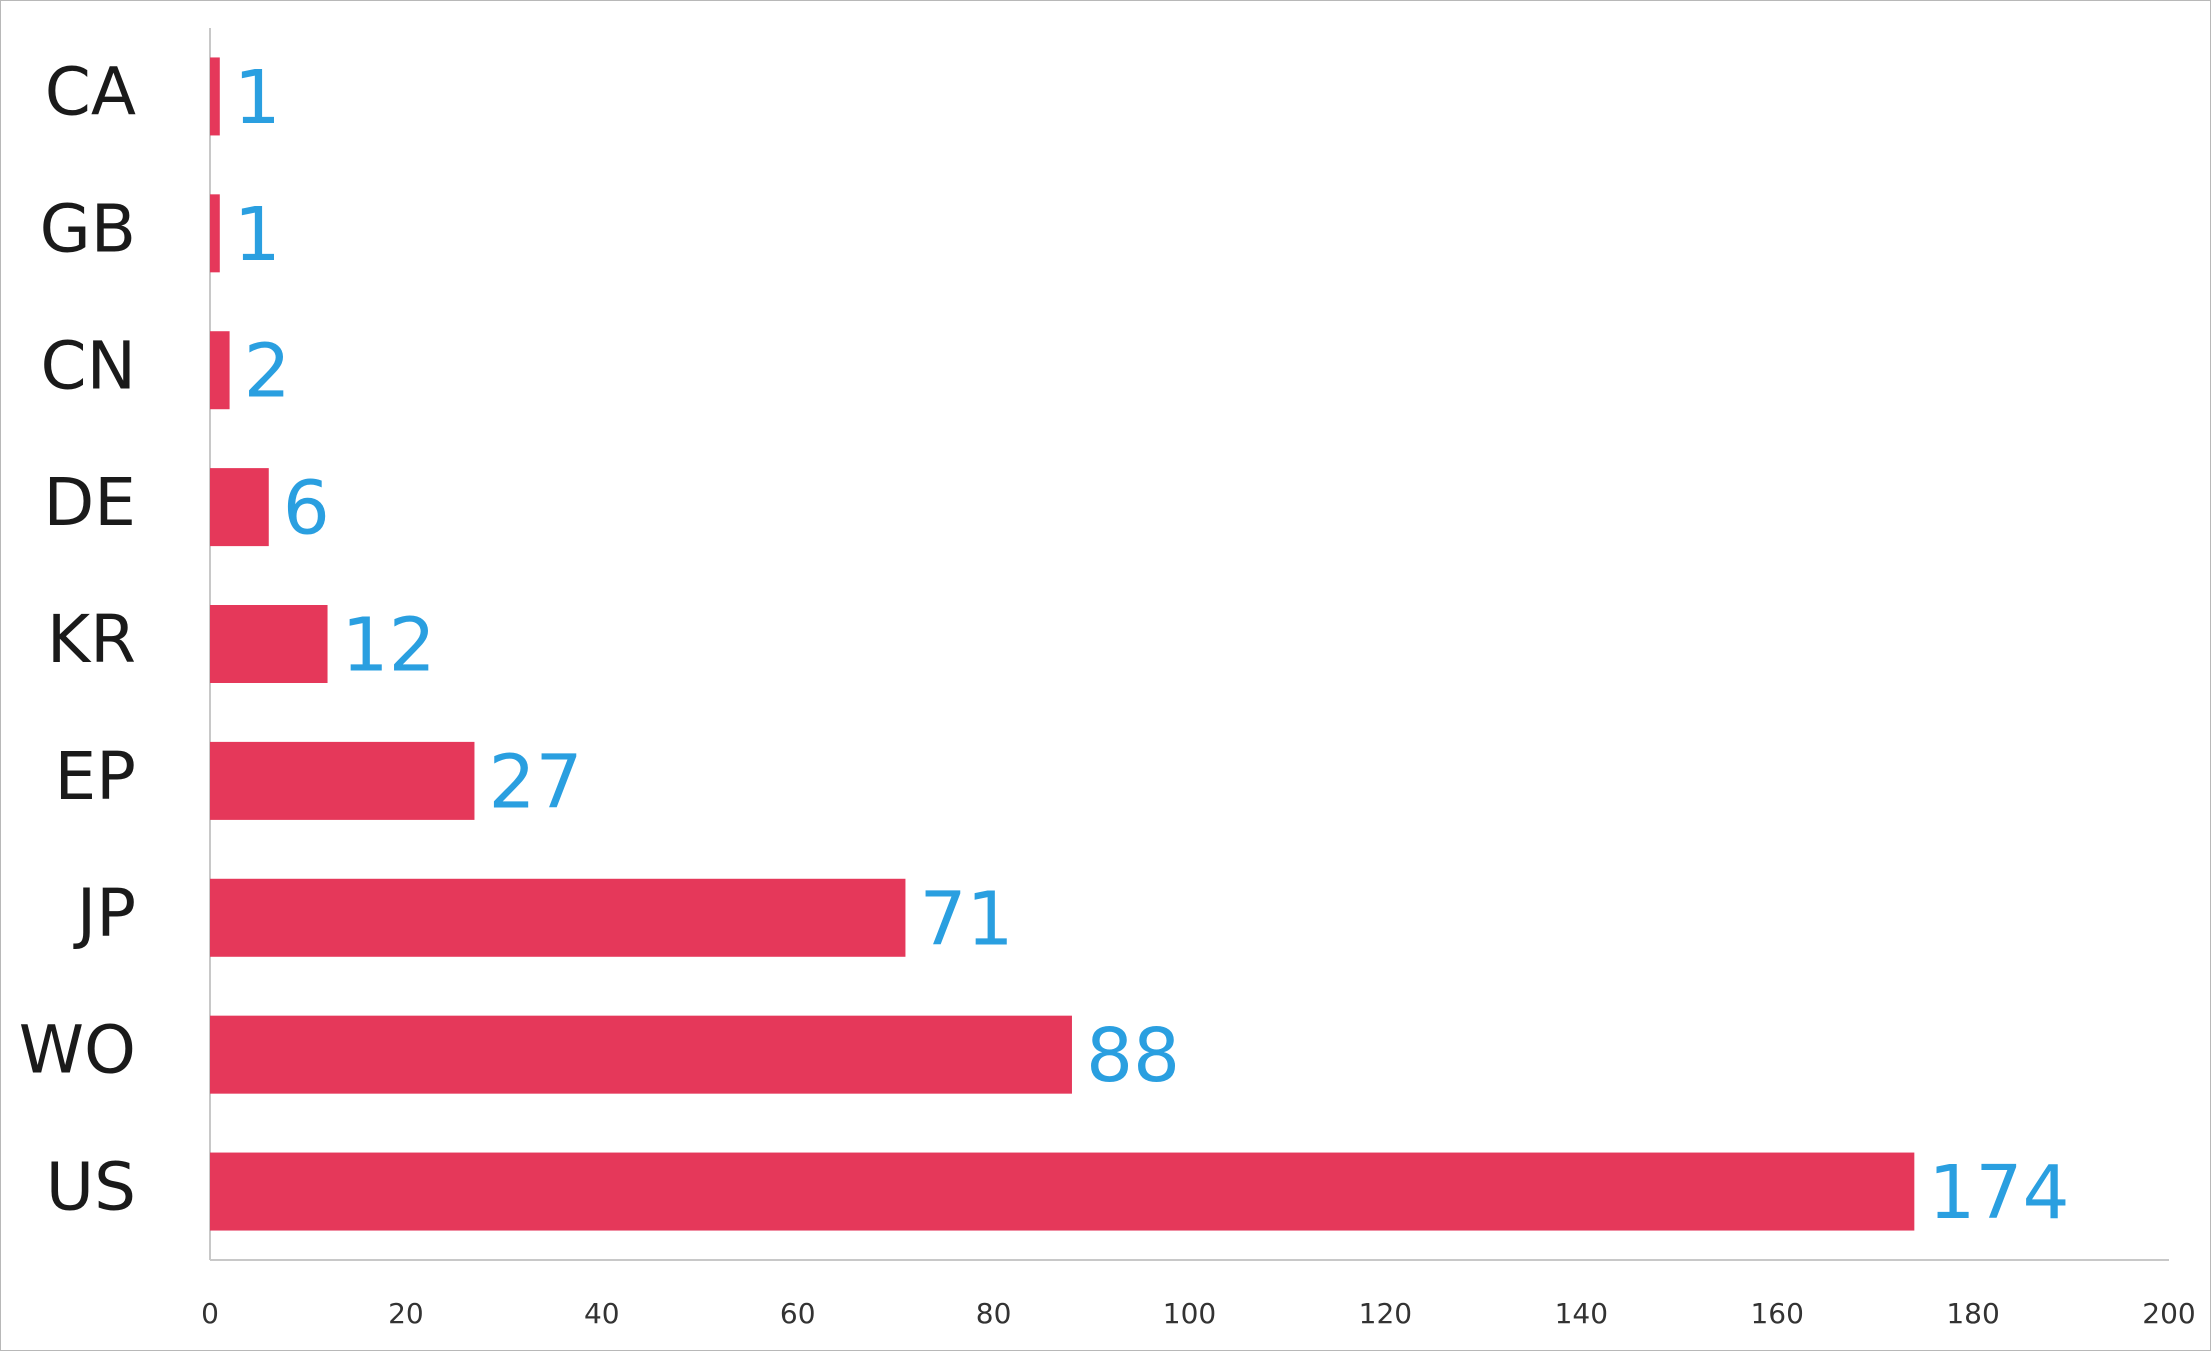  What do you see at coordinates (104, 913) in the screenshot?
I see `y-tick-label: JP` at bounding box center [104, 913].